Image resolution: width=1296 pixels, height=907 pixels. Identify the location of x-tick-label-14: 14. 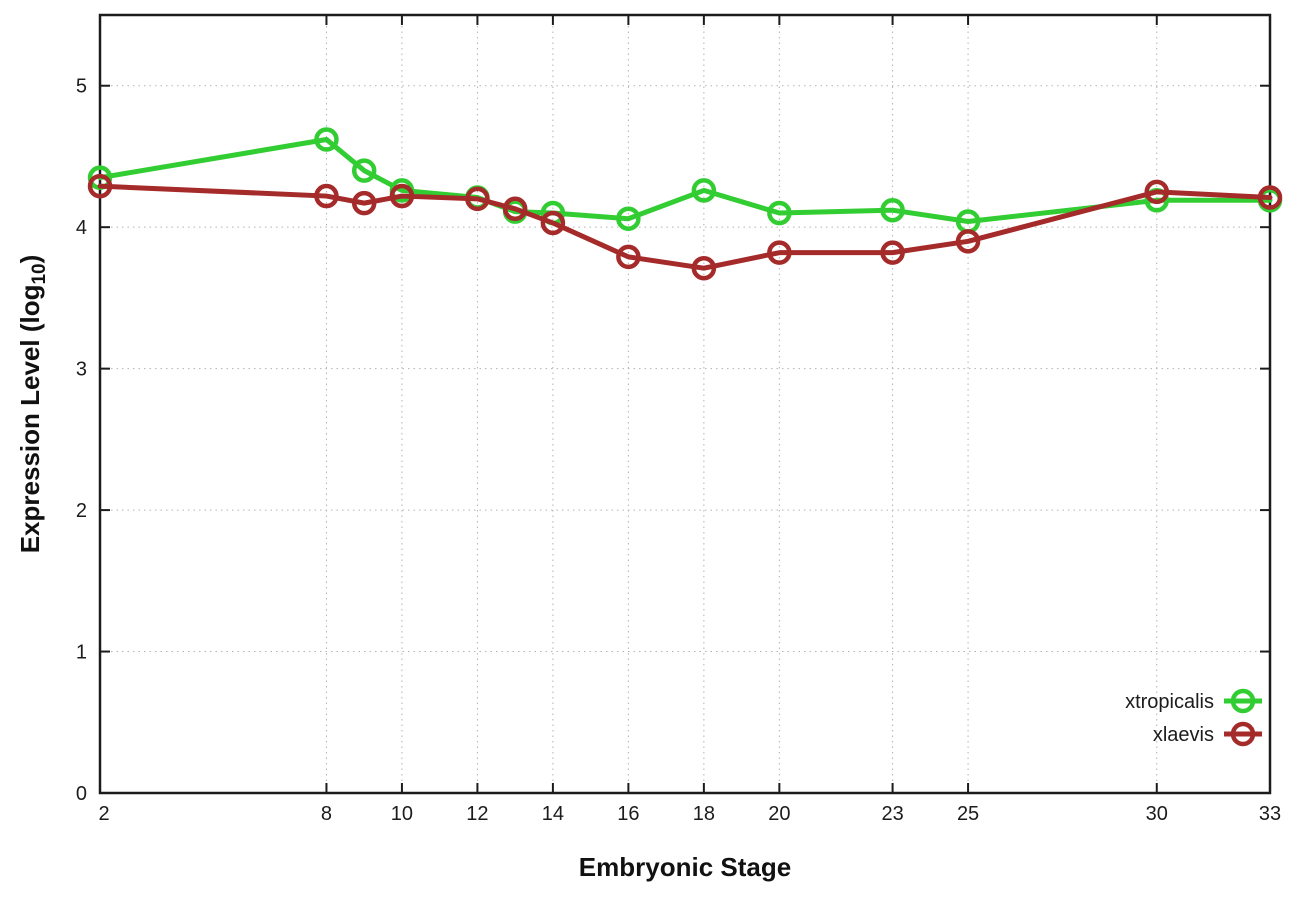
(553, 814).